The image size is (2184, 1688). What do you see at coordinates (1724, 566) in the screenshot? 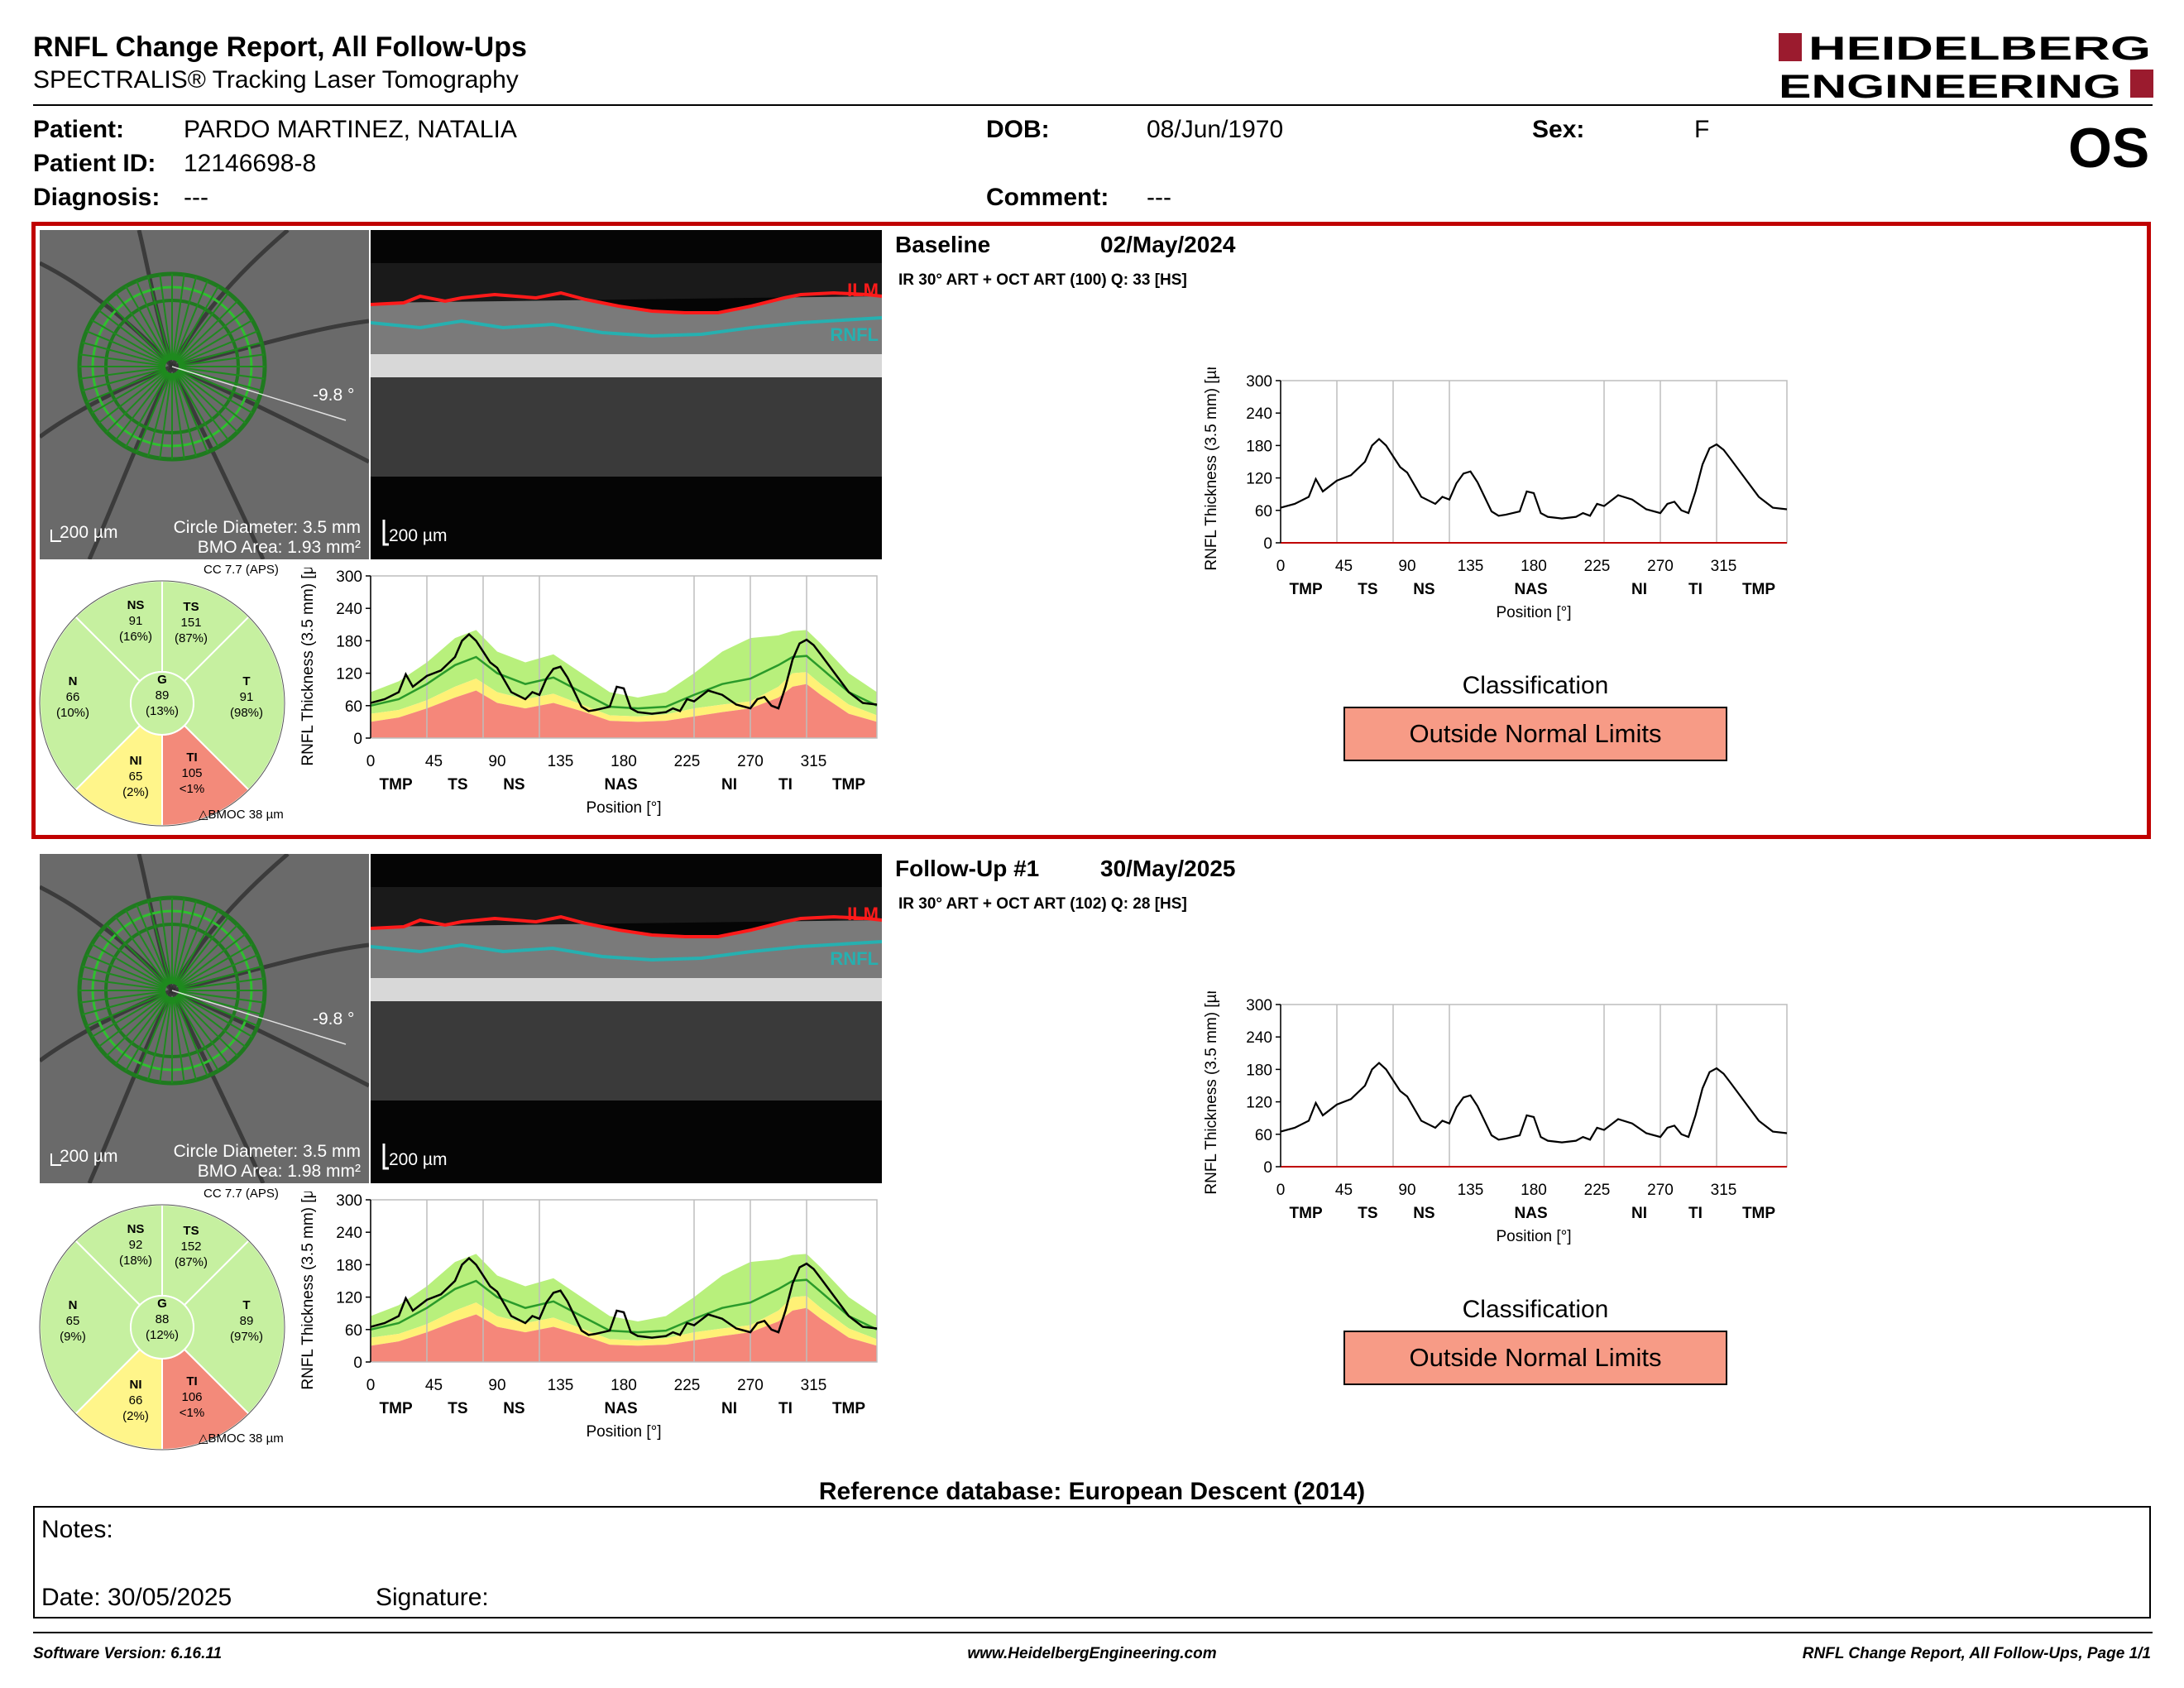
I see `x-tick-label: 315` at bounding box center [1724, 566].